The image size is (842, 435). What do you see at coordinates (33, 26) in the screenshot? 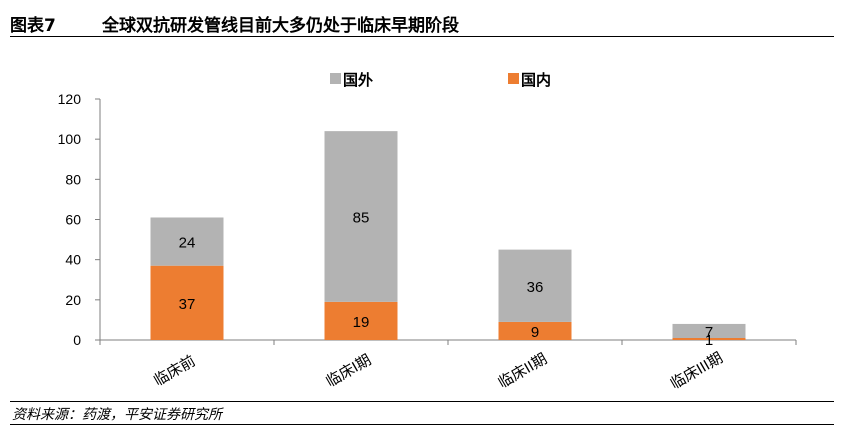
I see `figure-label: 图表7` at bounding box center [33, 26].